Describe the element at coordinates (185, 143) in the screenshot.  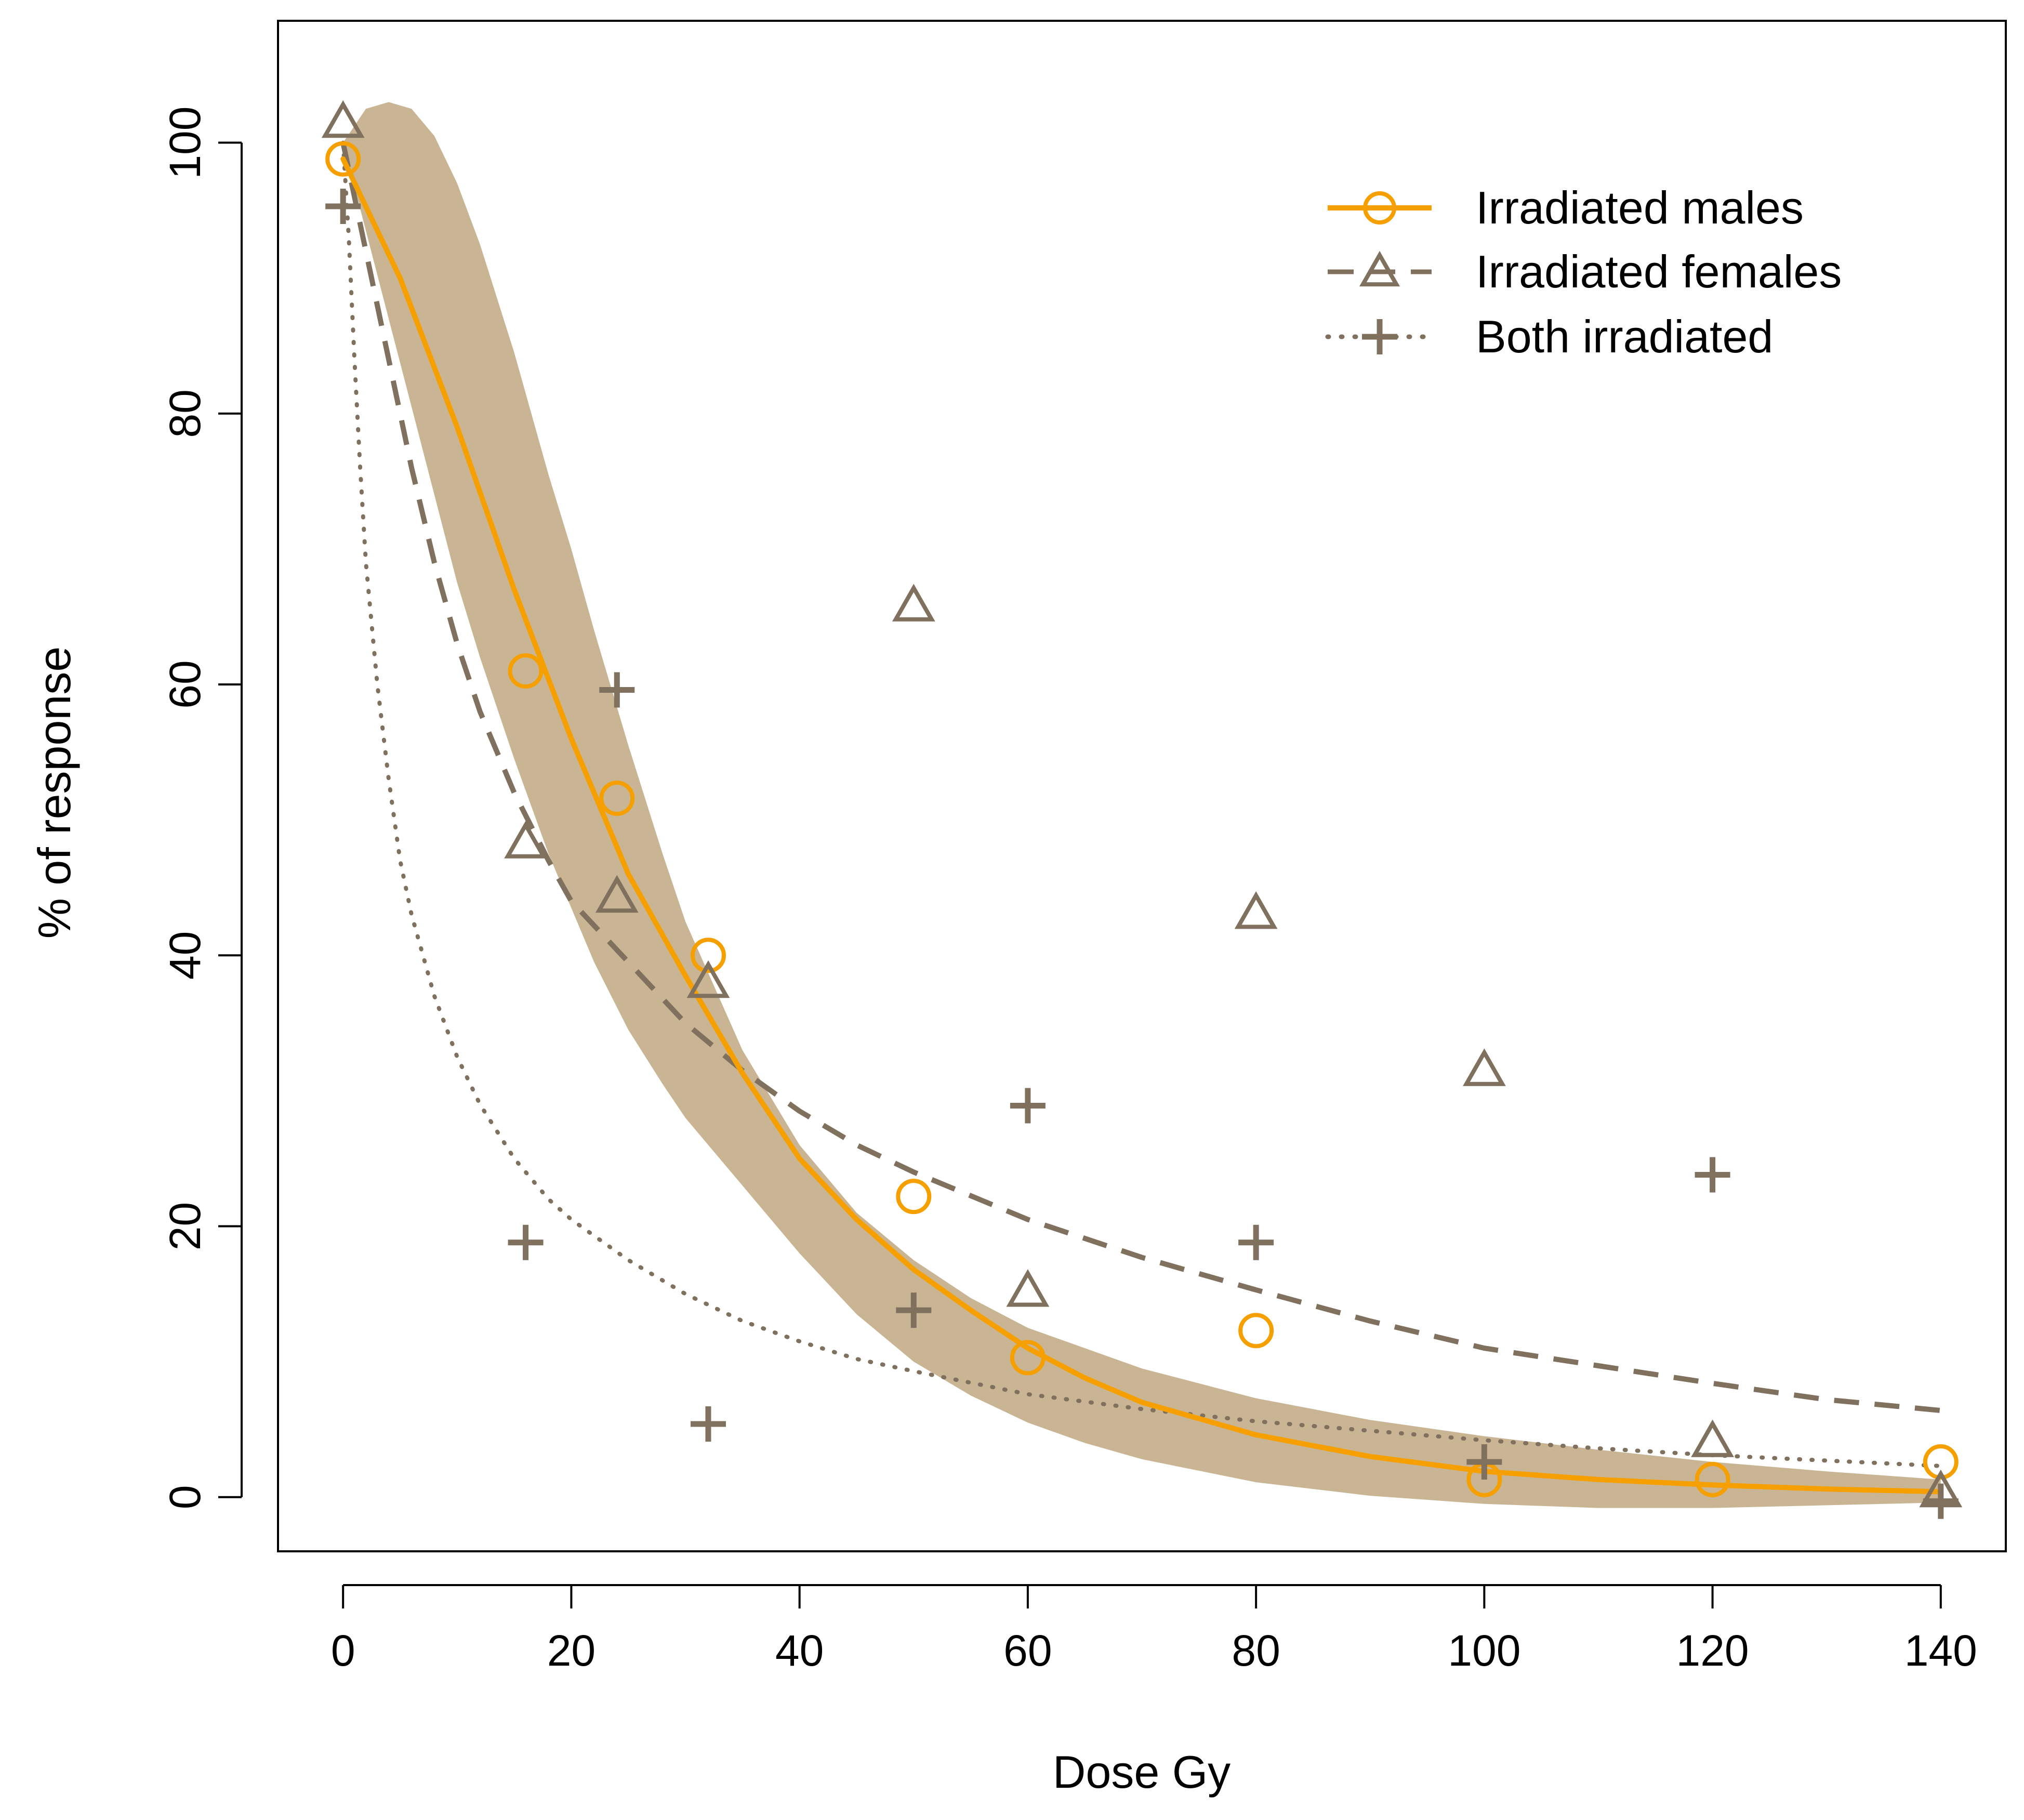
I see `y-tick-label-100: 100` at that location.